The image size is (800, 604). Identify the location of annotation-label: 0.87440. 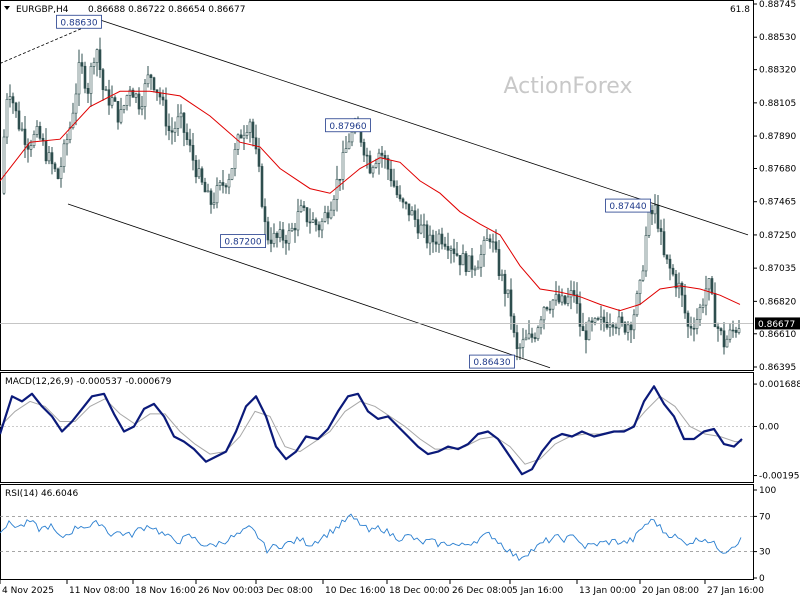
(627, 207).